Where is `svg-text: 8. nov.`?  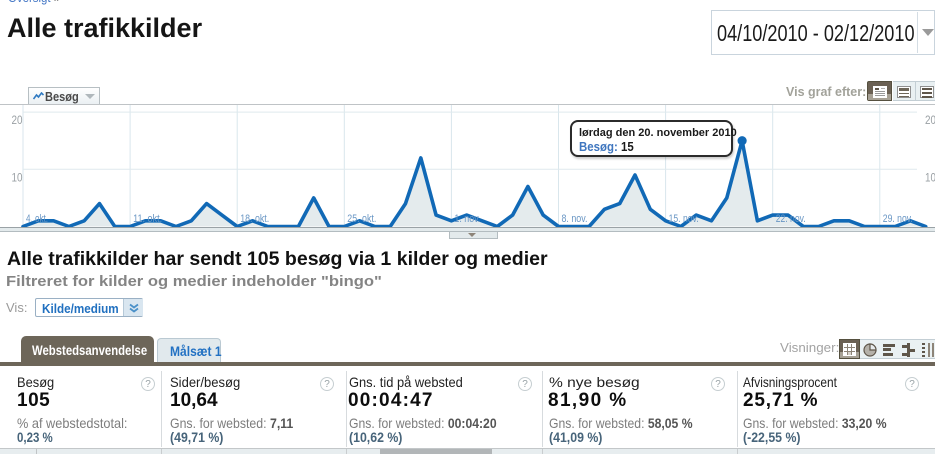 svg-text: 8. nov. is located at coordinates (575, 219).